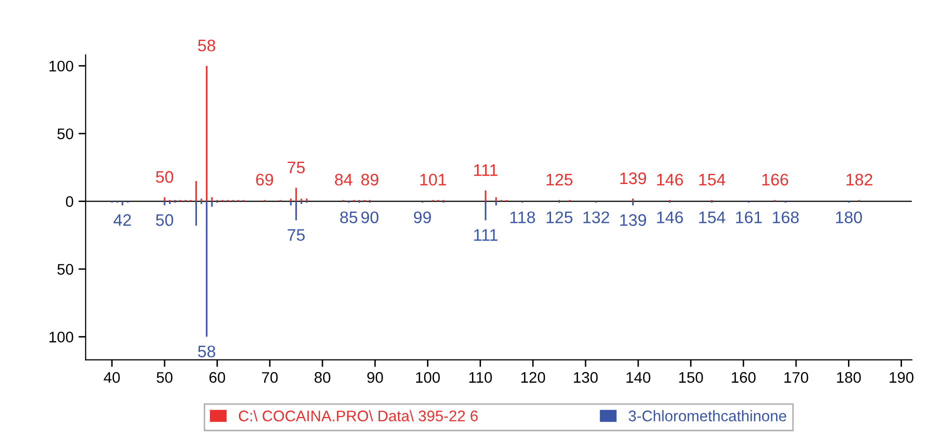  Describe the element at coordinates (369, 217) in the screenshot. I see `annotation: 90` at that location.